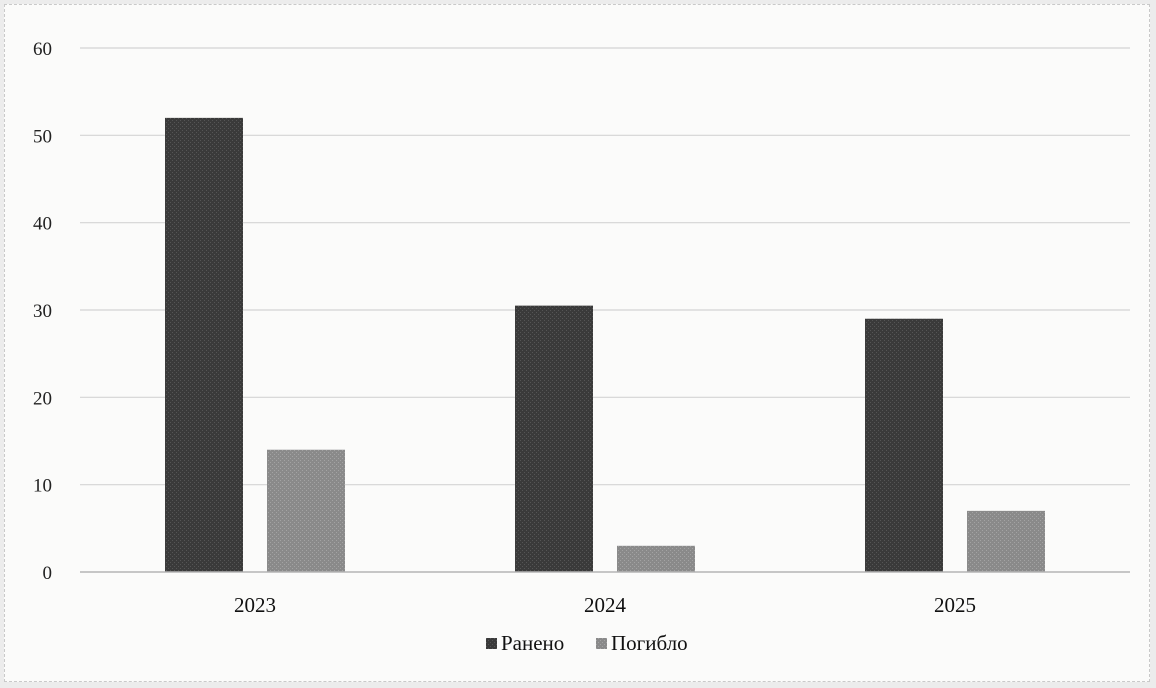 This screenshot has width=1156, height=688. Describe the element at coordinates (532, 643) in the screenshot. I see `legend-label: Ранено` at that location.